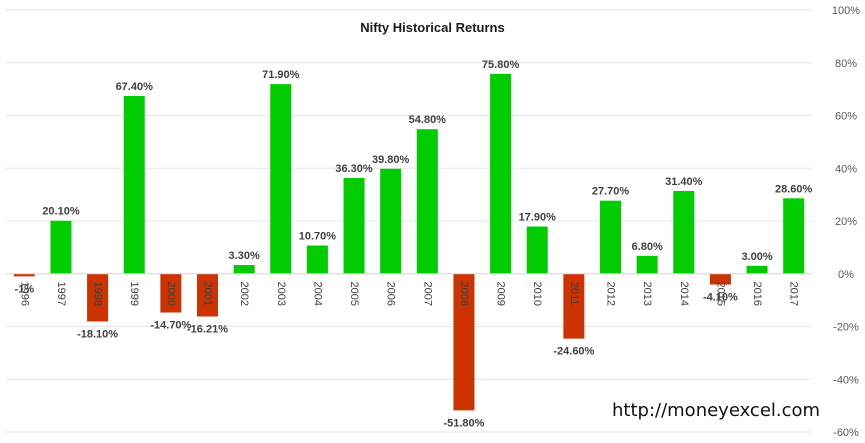 The height and width of the screenshot is (443, 865). I want to click on data-label: 3.30%, so click(244, 256).